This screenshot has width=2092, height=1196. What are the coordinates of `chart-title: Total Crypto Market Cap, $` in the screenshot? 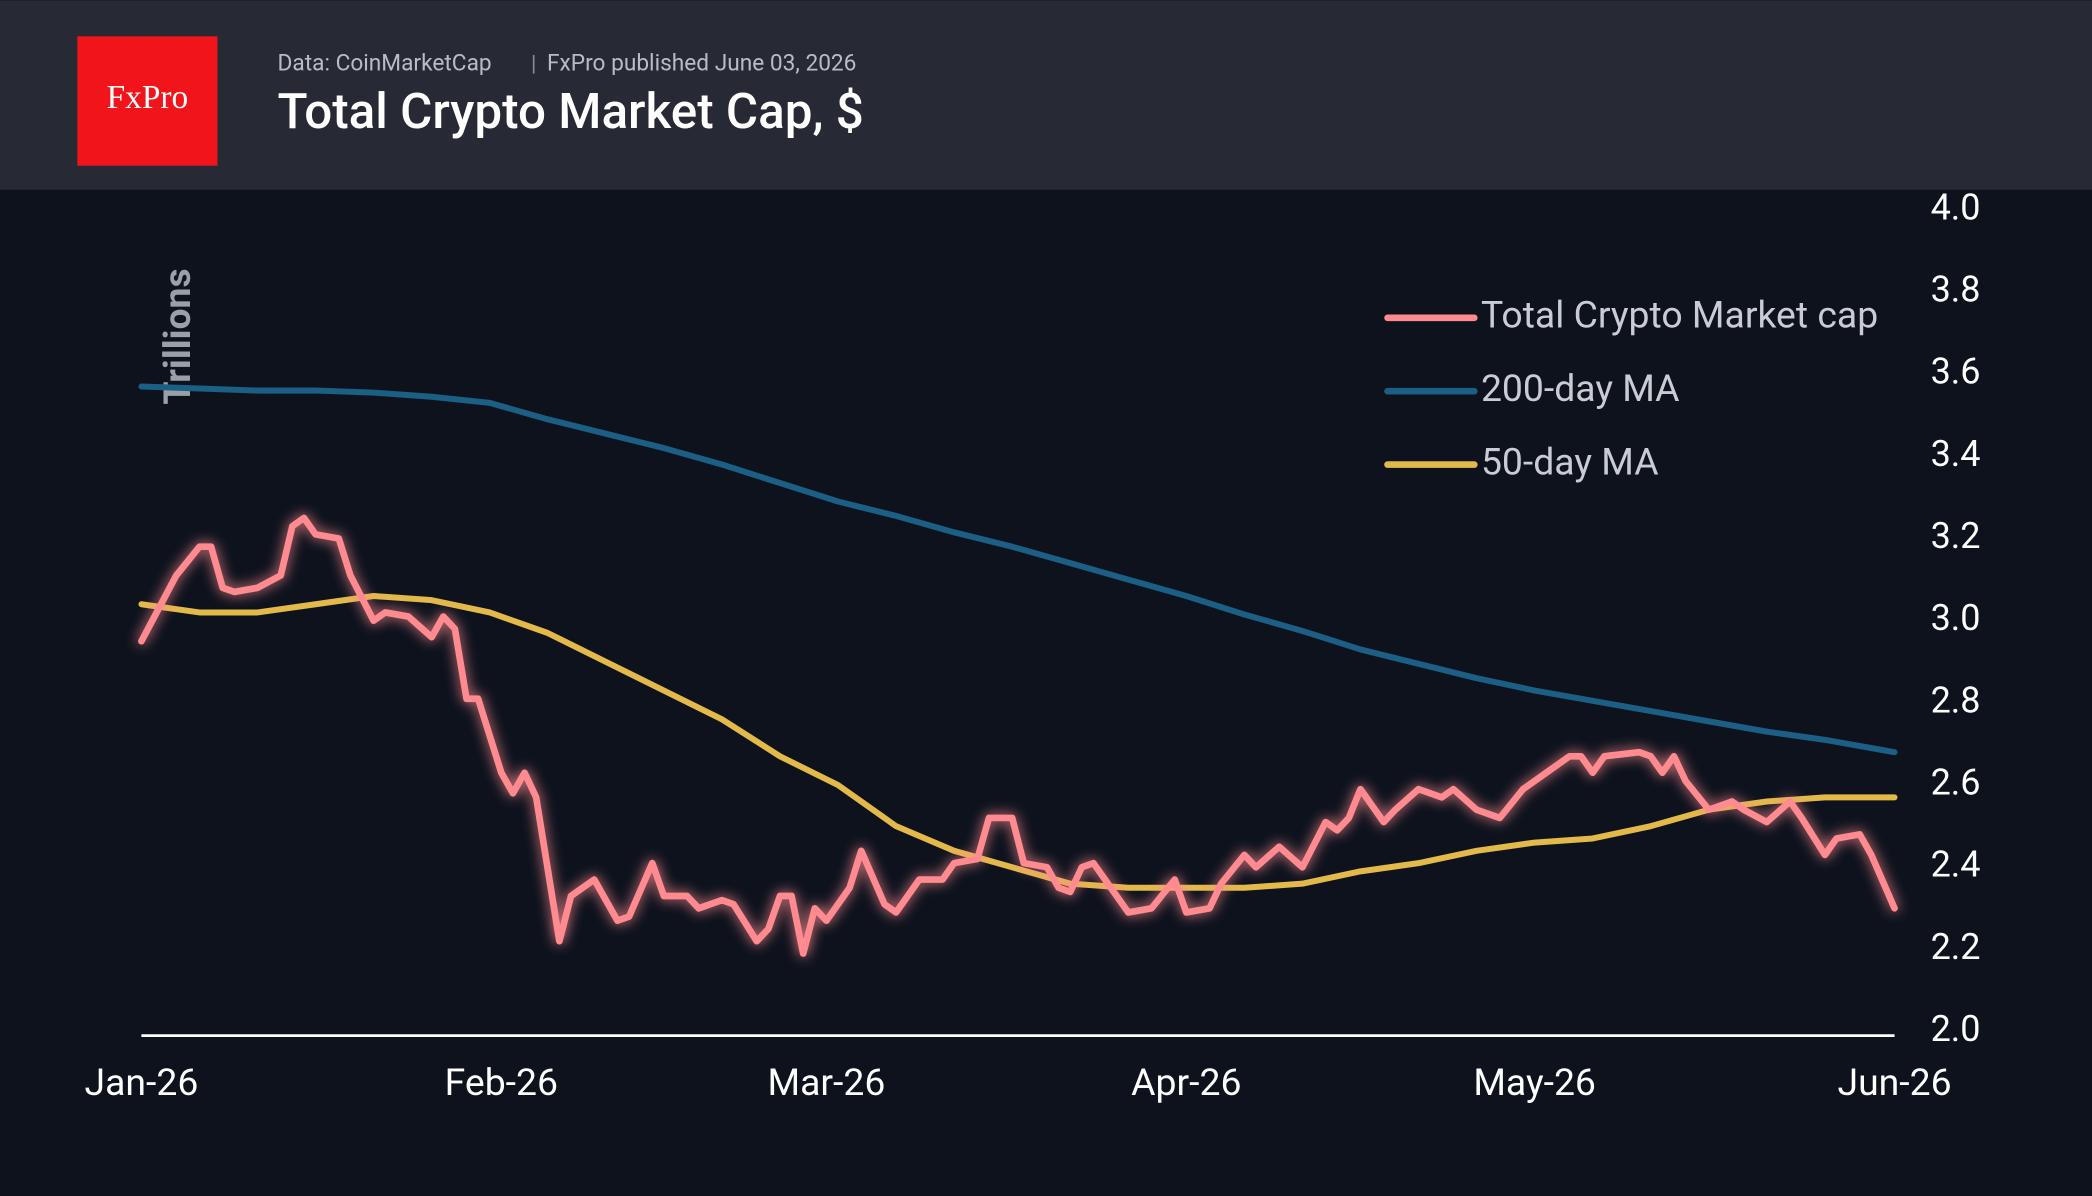 It's located at (571, 112).